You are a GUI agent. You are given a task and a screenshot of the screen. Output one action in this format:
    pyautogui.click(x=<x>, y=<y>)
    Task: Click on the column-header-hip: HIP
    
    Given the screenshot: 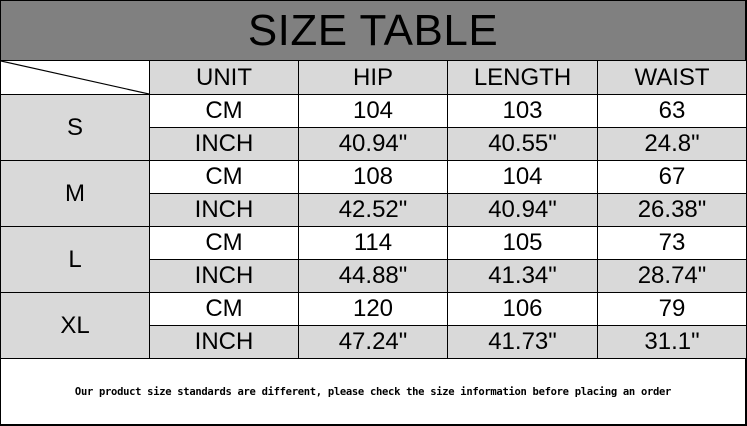 What is the action you would take?
    pyautogui.click(x=373, y=77)
    